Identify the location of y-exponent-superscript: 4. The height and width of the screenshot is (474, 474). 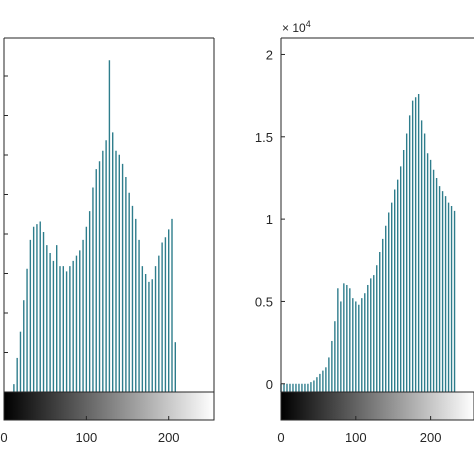
(308, 24).